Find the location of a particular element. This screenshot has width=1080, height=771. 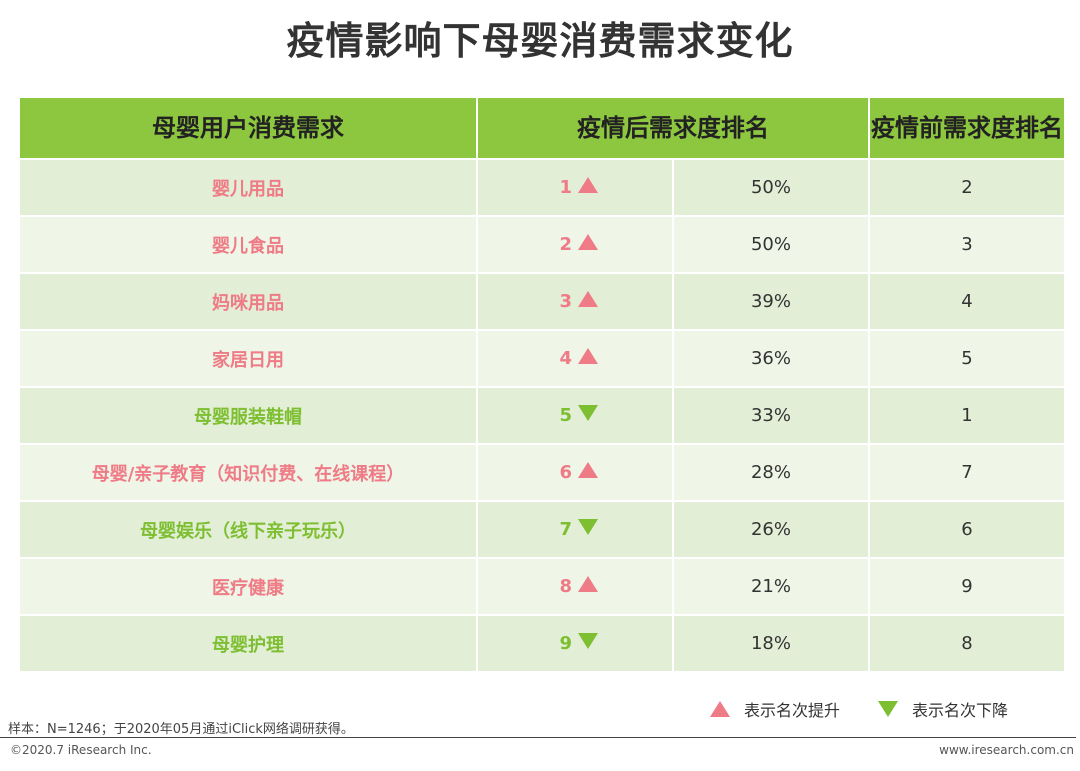

table-row: 妈咪用品 3 39% 4 is located at coordinates (542, 301).